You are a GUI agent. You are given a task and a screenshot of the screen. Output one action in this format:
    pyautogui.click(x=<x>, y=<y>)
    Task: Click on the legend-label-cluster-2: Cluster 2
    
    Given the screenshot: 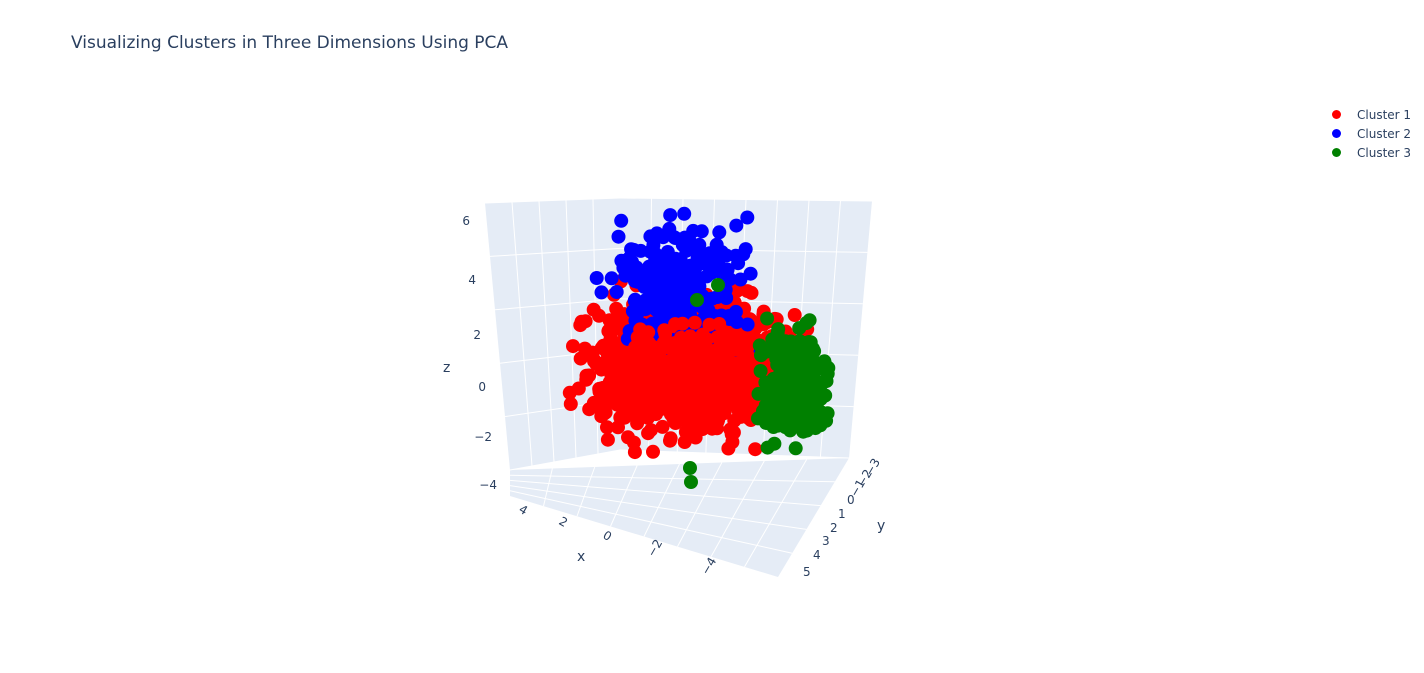 What is the action you would take?
    pyautogui.click(x=1384, y=133)
    